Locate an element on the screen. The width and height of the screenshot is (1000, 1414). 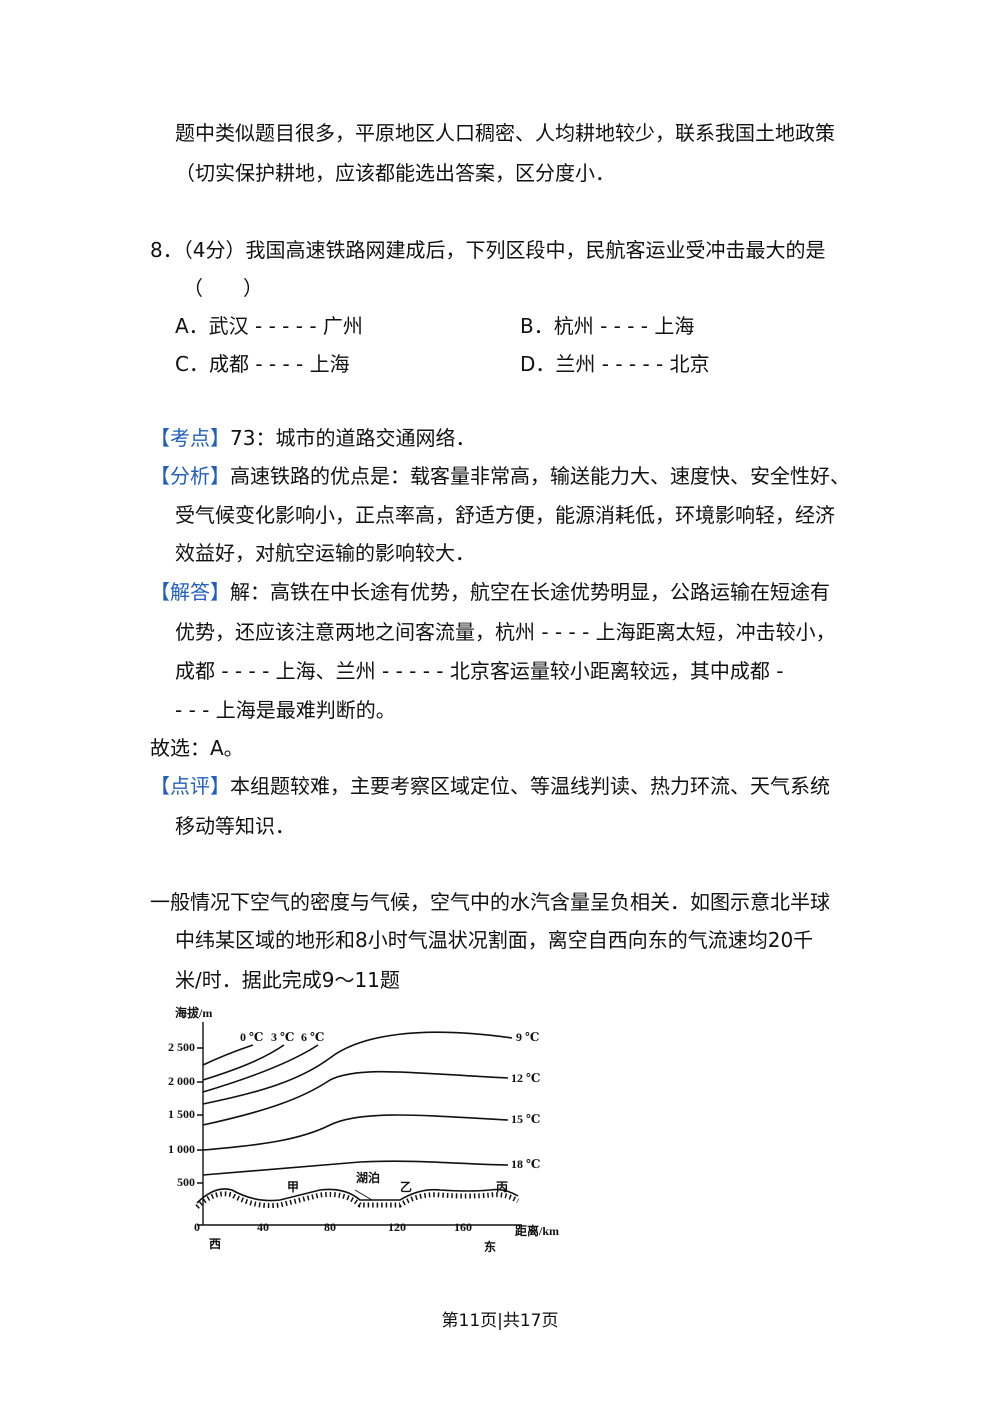
text-line: 【解答】解：高铁在中长途有优势，航空在长途优势明显，公路运输在短途有 is located at coordinates (490, 592).